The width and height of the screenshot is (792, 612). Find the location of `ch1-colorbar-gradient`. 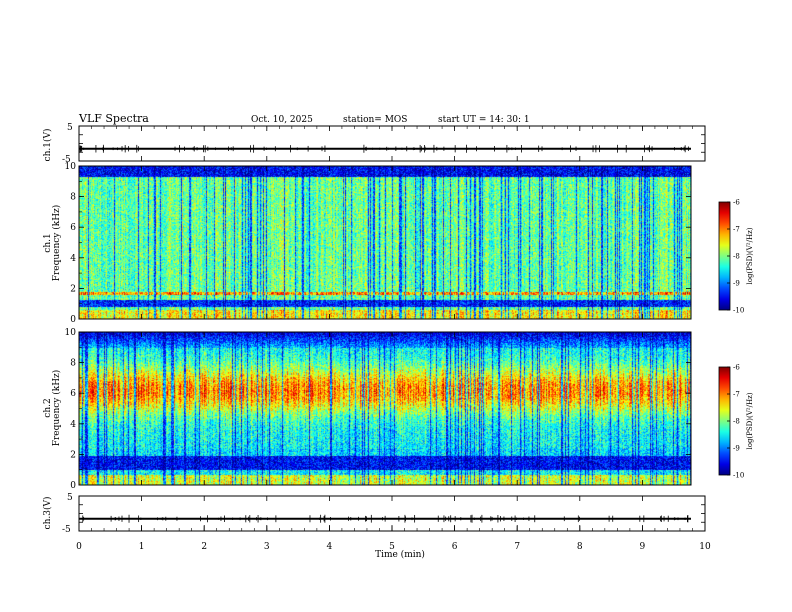

ch1-colorbar-gradient is located at coordinates (724, 256).